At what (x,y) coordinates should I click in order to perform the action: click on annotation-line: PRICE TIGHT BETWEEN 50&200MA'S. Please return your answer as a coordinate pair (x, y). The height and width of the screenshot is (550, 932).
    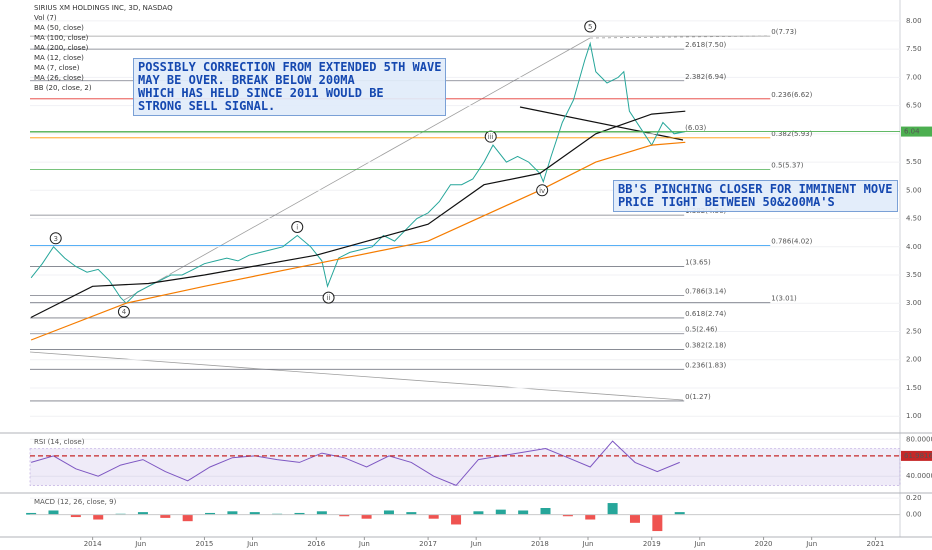
    Looking at the image, I should click on (726, 202).